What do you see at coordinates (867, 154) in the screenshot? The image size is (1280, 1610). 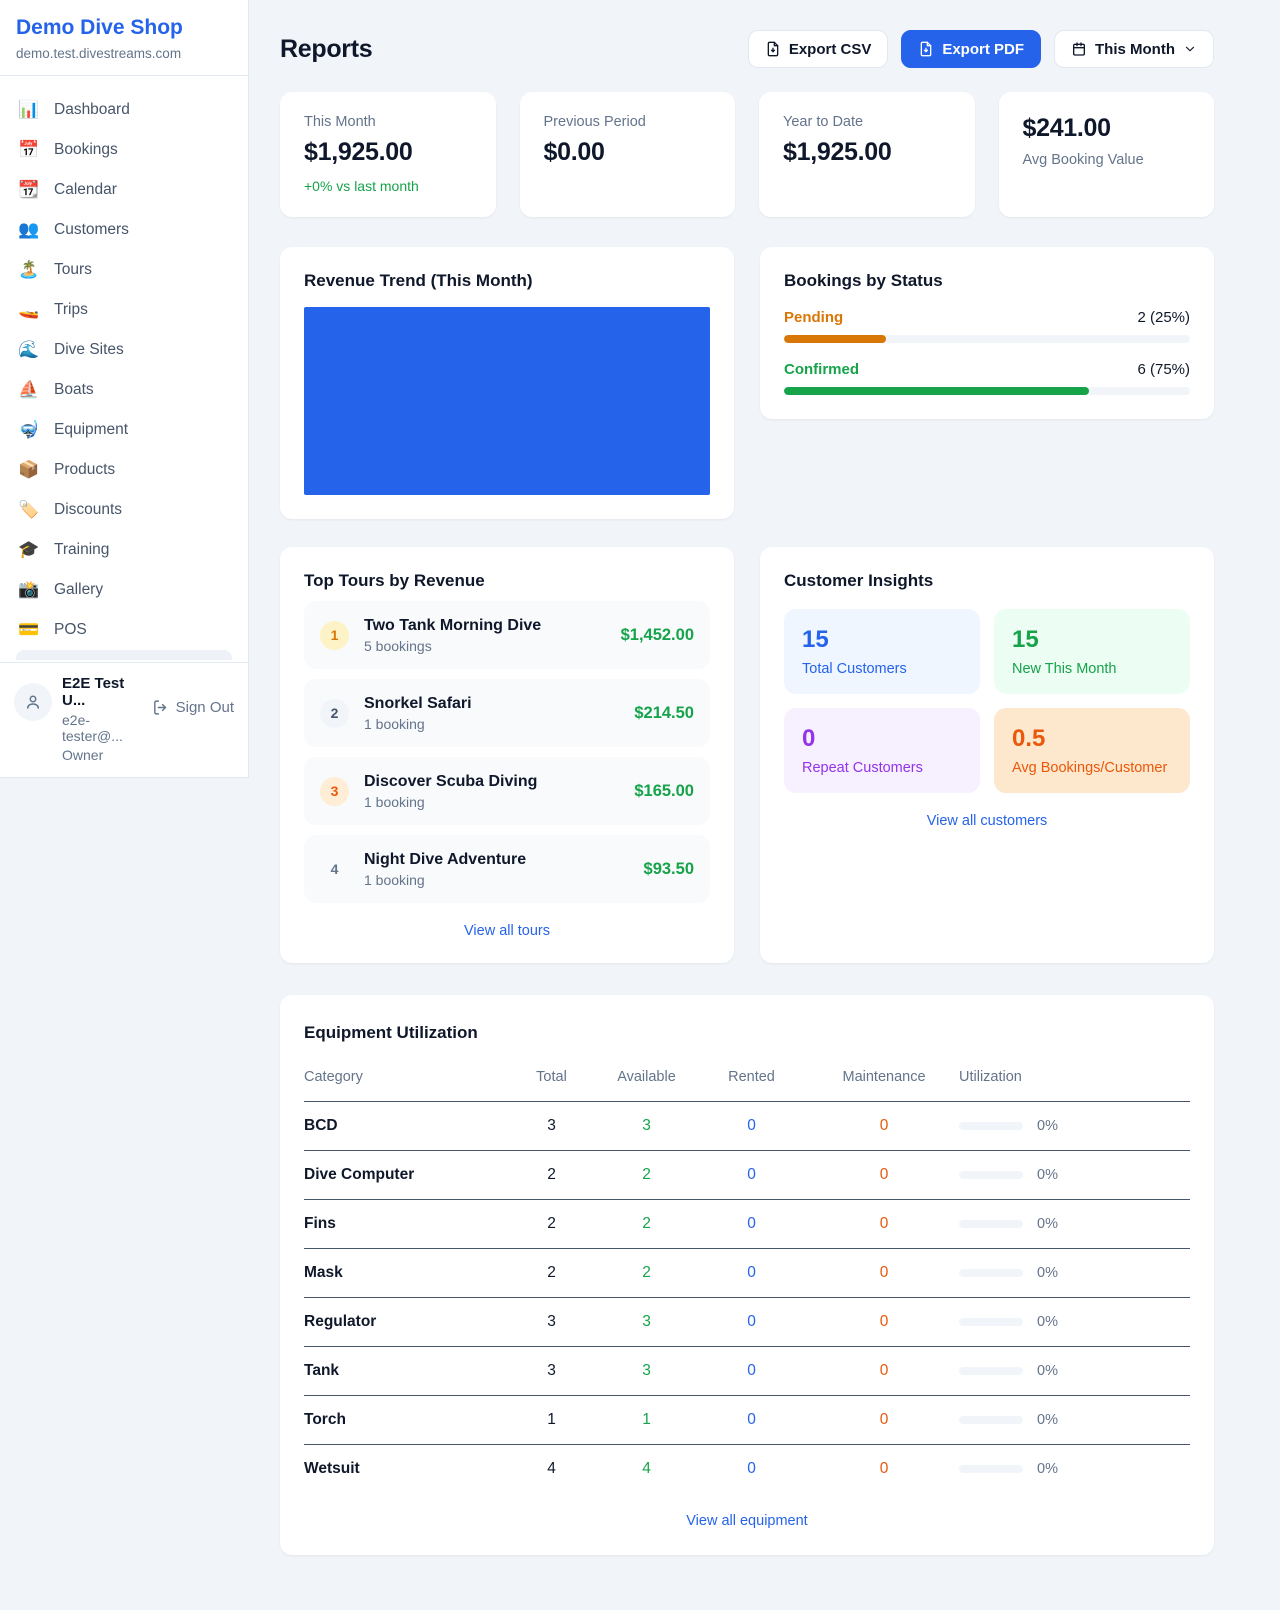 I see `stat-year-to-date: Year to Date $1,925.00` at bounding box center [867, 154].